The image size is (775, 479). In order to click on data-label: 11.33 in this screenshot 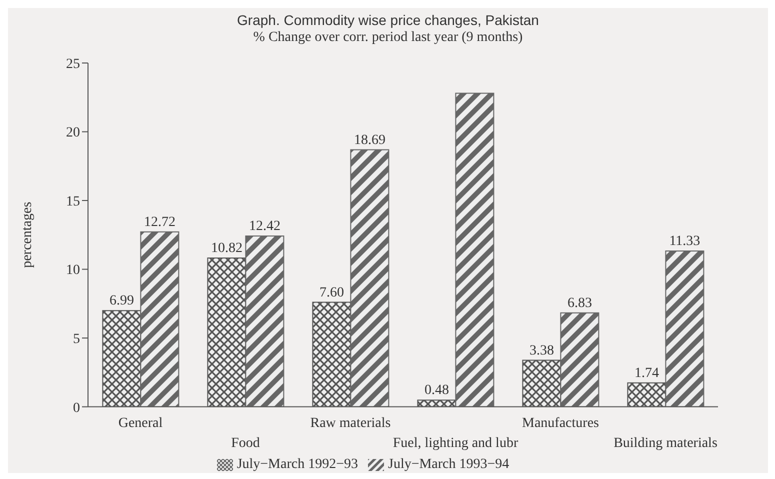, I will do `click(684, 241)`.